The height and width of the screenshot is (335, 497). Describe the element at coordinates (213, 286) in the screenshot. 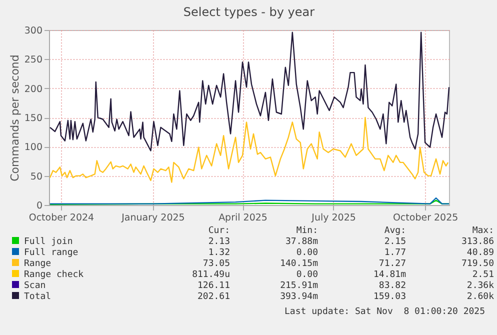

I see `text: 126.11` at that location.